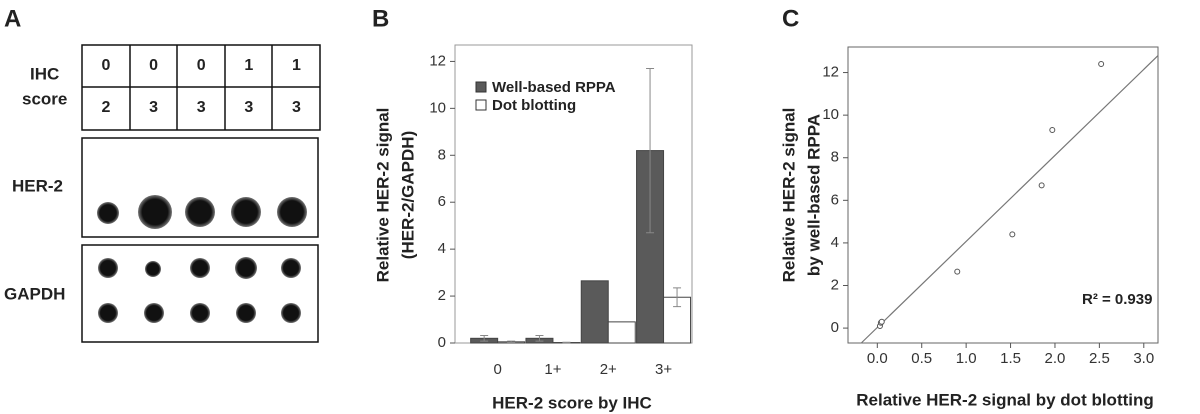 The width and height of the screenshot is (1200, 414). I want to click on legend-label: Dot blotting, so click(534, 105).